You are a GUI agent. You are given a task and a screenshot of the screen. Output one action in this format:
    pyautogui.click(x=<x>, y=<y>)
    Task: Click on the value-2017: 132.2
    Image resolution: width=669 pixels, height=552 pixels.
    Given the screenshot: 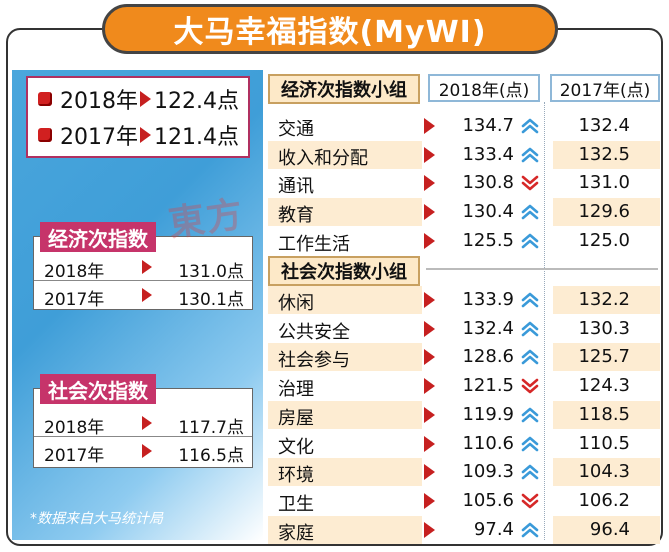 What is the action you would take?
    pyautogui.click(x=604, y=299)
    